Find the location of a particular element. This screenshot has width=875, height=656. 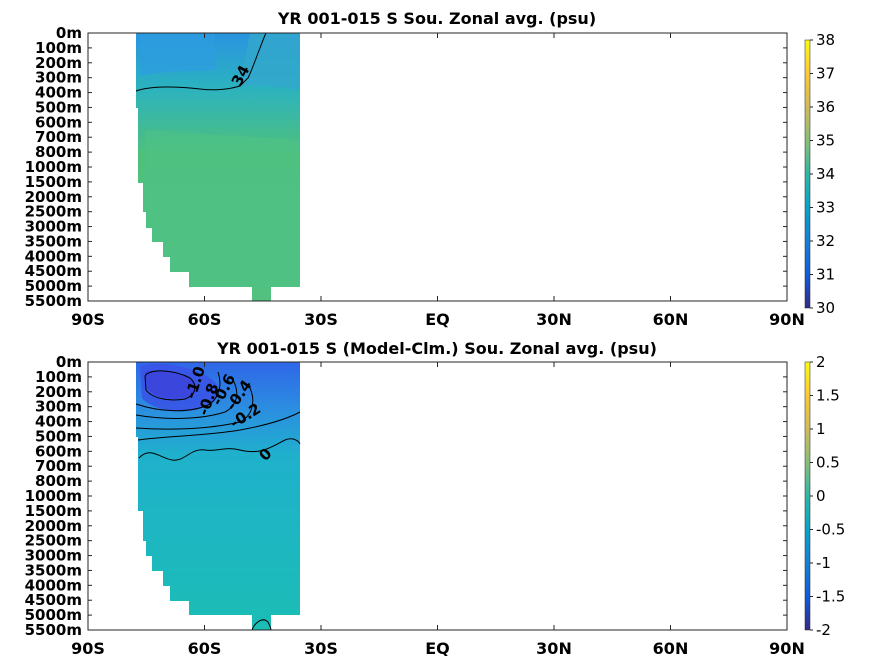

colorbar-tick-label: 0.5 is located at coordinates (828, 463).